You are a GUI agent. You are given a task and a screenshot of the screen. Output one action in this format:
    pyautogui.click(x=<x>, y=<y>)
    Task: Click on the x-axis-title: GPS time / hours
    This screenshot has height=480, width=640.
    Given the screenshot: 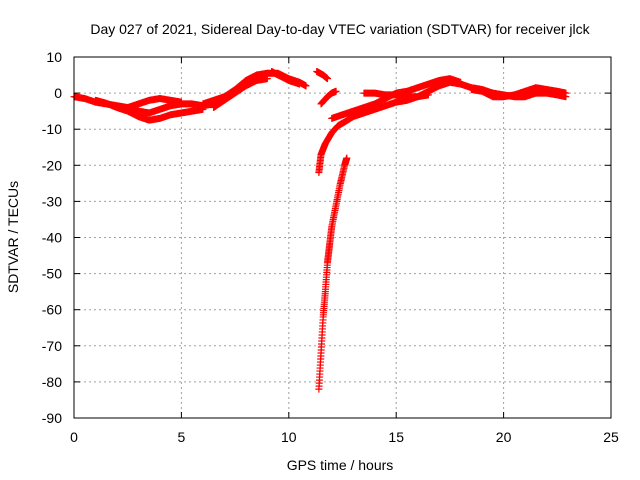 What is the action you would take?
    pyautogui.click(x=340, y=465)
    